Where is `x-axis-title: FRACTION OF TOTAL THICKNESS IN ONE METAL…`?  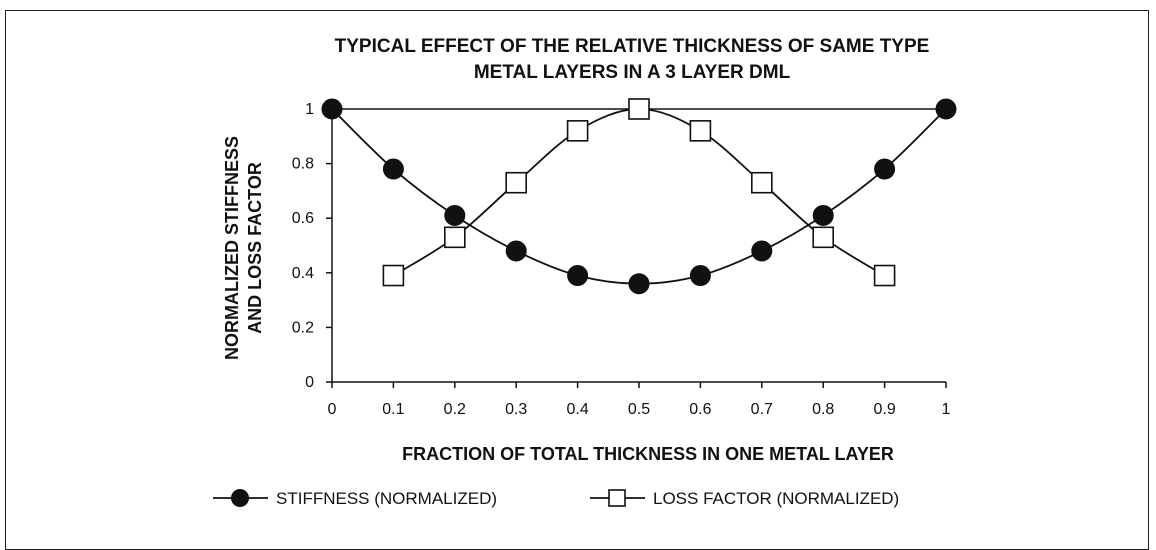
x-axis-title: FRACTION OF TOTAL THICKNESS IN ONE METAL… is located at coordinates (648, 454).